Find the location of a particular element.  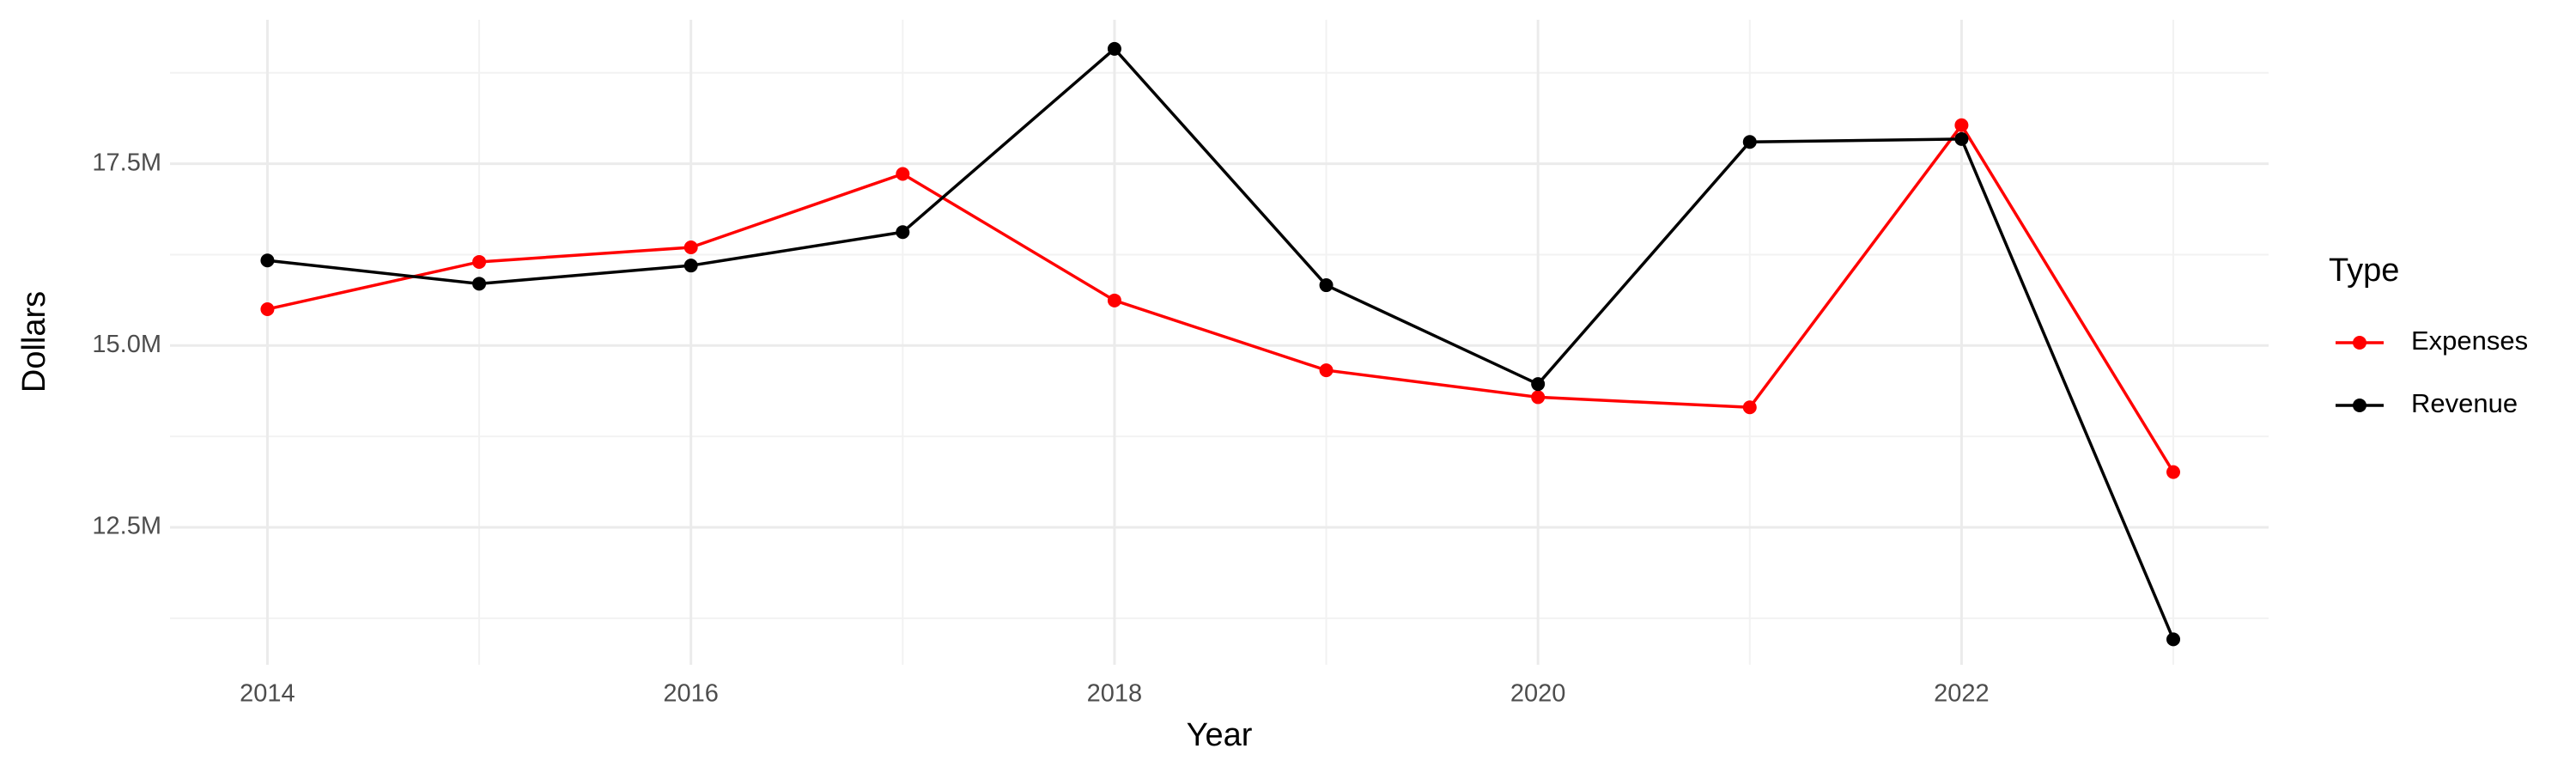

legend-title: Type is located at coordinates (2364, 271).